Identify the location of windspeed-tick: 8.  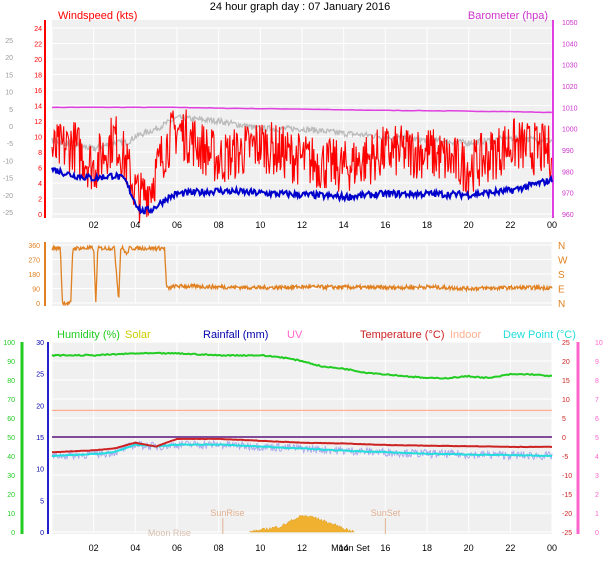
(40, 153).